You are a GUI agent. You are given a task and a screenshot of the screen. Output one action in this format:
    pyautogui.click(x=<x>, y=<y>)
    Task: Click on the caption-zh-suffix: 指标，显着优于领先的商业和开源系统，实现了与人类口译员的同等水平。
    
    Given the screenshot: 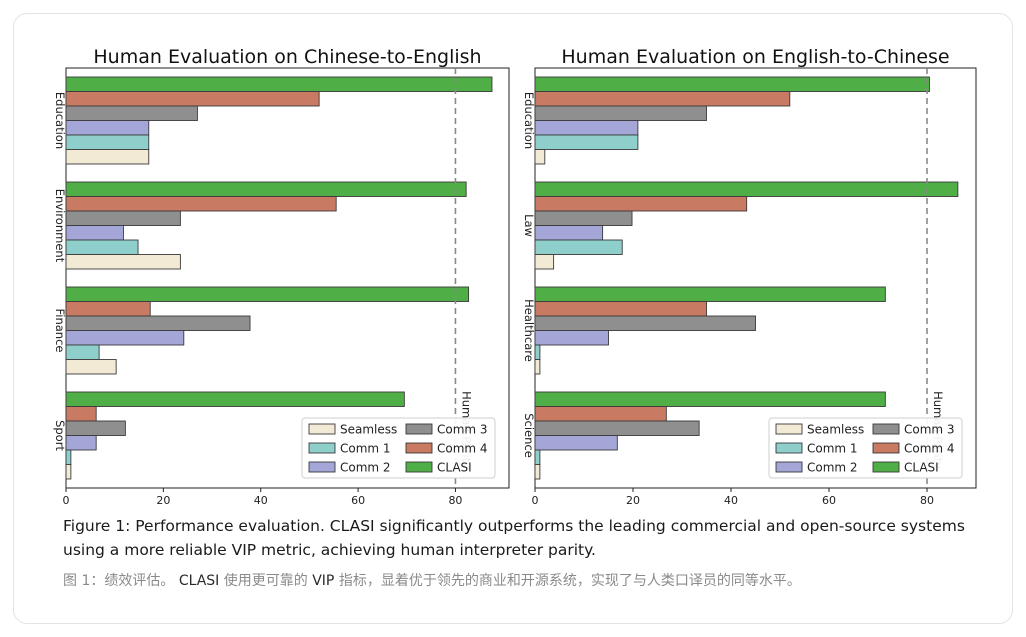 What is the action you would take?
    pyautogui.click(x=569, y=581)
    